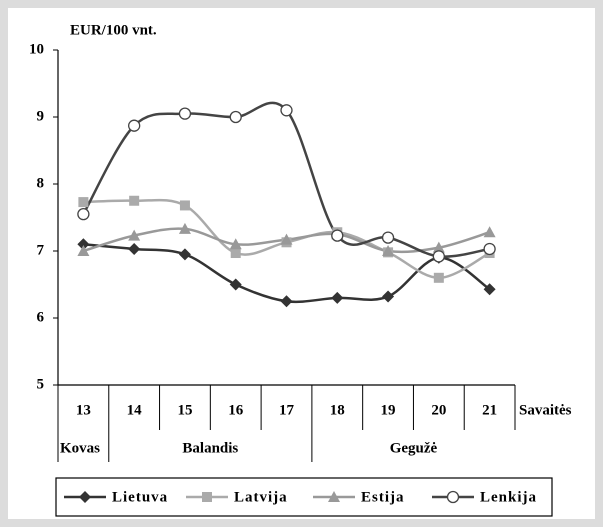 This screenshot has width=603, height=527. Describe the element at coordinates (383, 497) in the screenshot. I see `legend-label: Estija` at that location.